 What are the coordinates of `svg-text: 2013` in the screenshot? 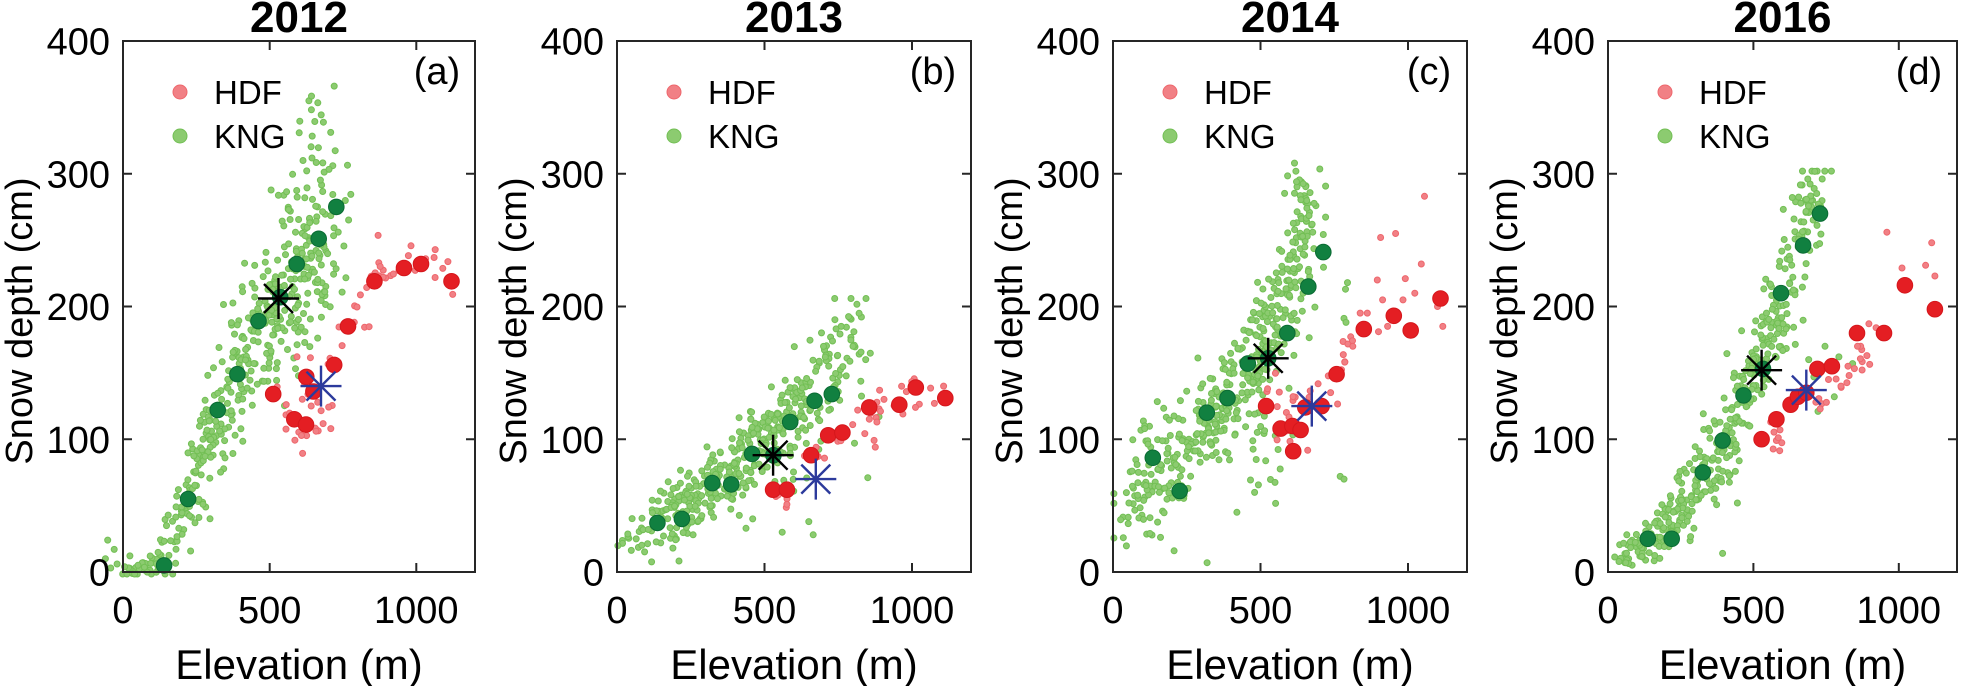 It's located at (794, 21).